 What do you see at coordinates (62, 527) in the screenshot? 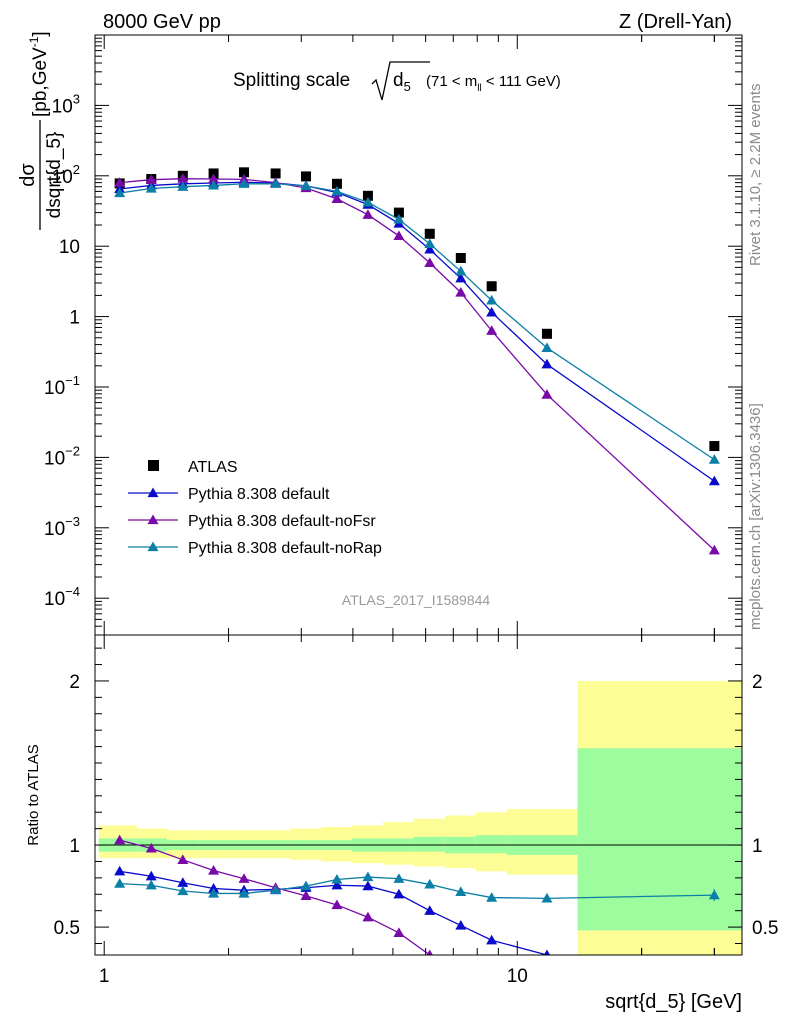
I see `y-tick-label: 10⁻³` at bounding box center [62, 527].